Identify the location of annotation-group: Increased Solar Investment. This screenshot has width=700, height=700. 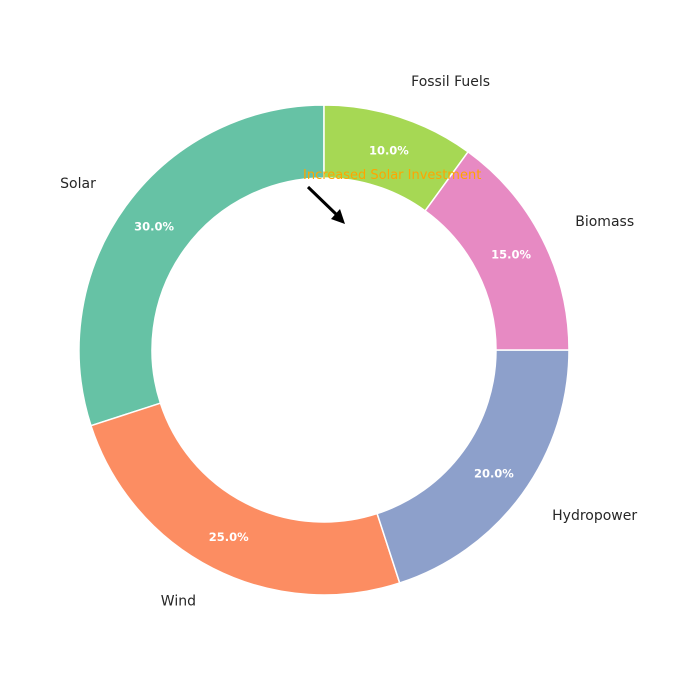
(392, 196).